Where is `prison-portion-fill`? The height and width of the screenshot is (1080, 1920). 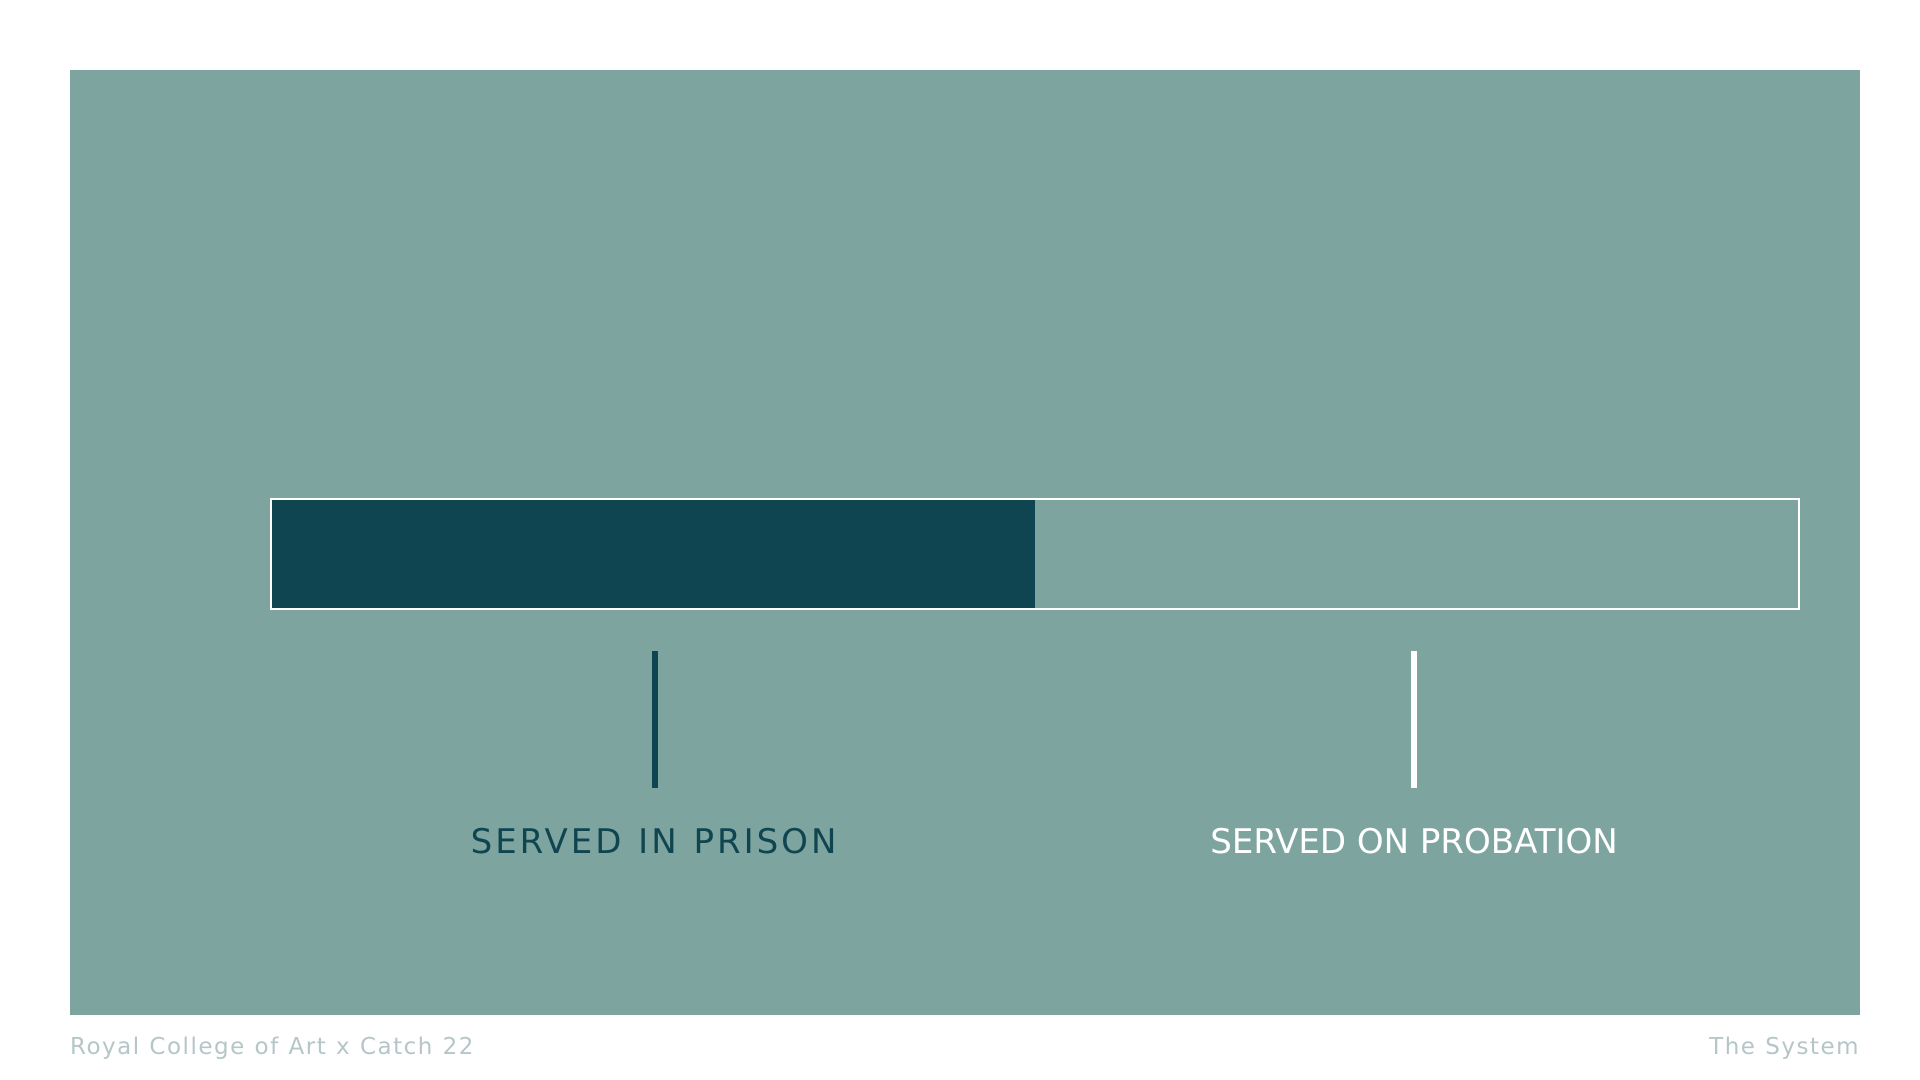
prison-portion-fill is located at coordinates (653, 554).